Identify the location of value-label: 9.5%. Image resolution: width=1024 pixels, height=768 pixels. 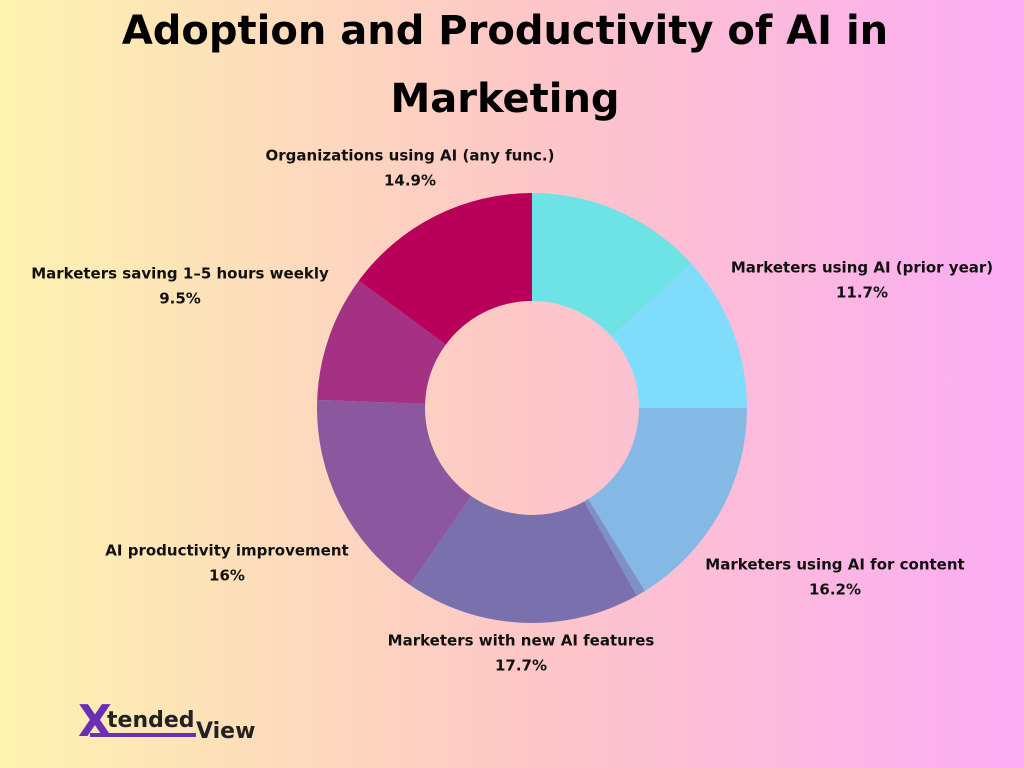
(180, 299).